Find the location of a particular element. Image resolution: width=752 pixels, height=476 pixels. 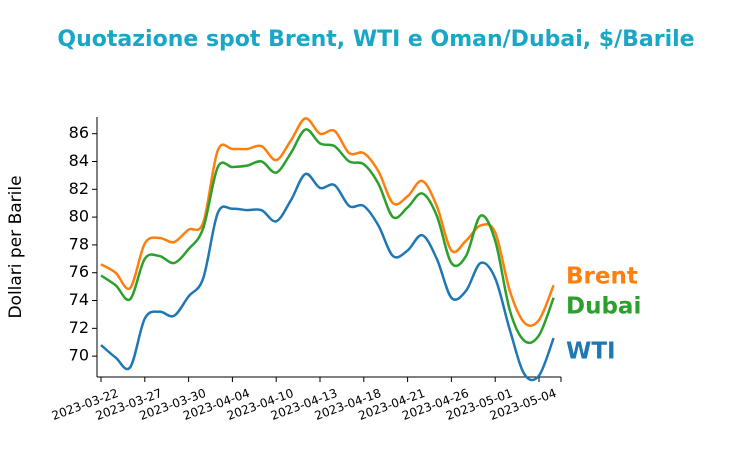

y-axis-label: Dollari per Barile is located at coordinates (16, 246).